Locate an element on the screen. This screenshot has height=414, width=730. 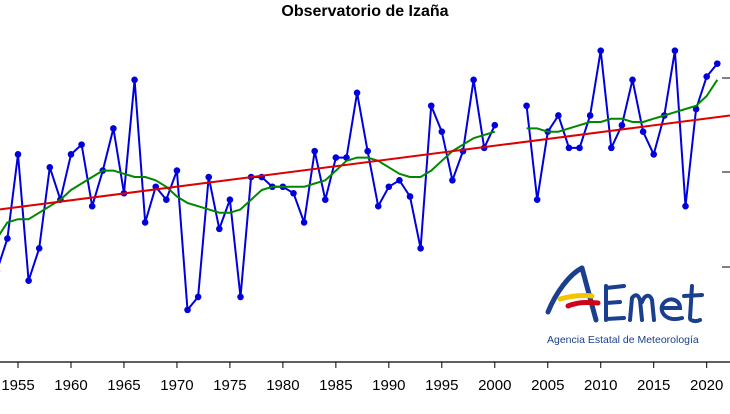
x-tick-label: 1980 is located at coordinates (282, 385).